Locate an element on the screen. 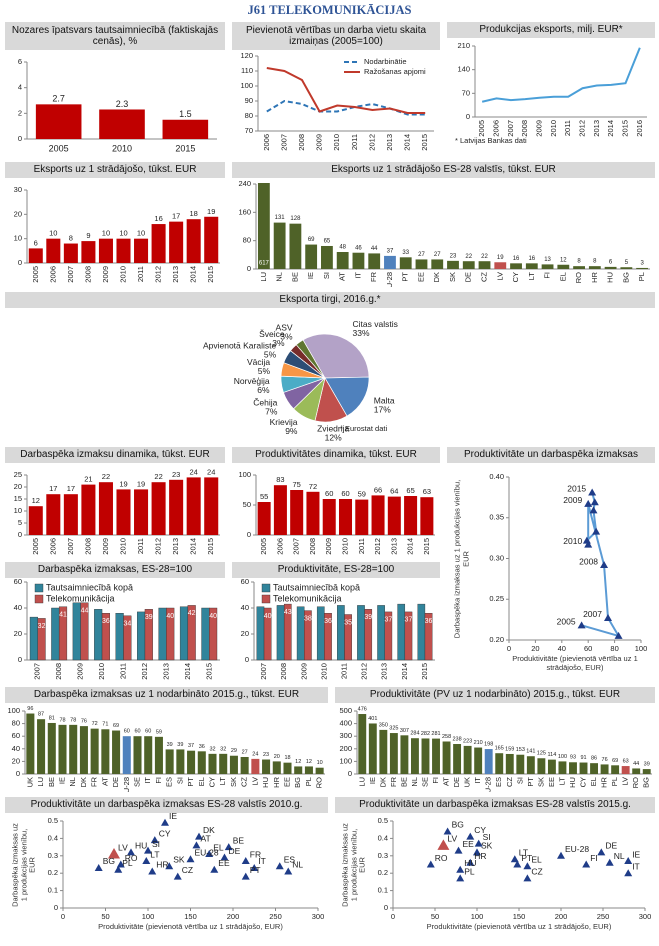  value-label: 38 is located at coordinates (308, 618).